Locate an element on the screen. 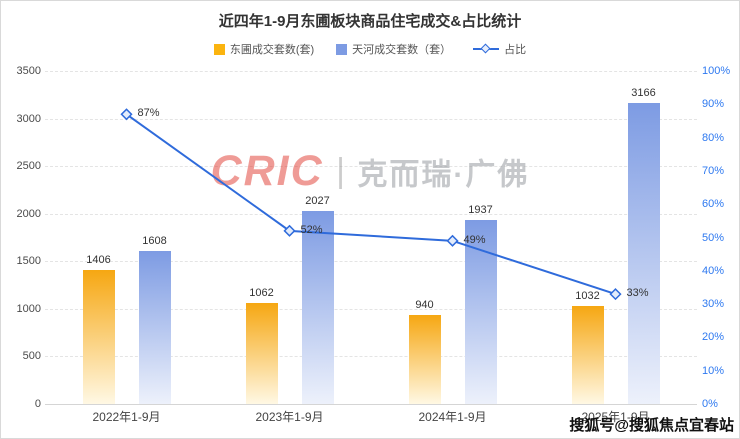 The width and height of the screenshot is (740, 439). bar-value-label: 940 is located at coordinates (424, 304).